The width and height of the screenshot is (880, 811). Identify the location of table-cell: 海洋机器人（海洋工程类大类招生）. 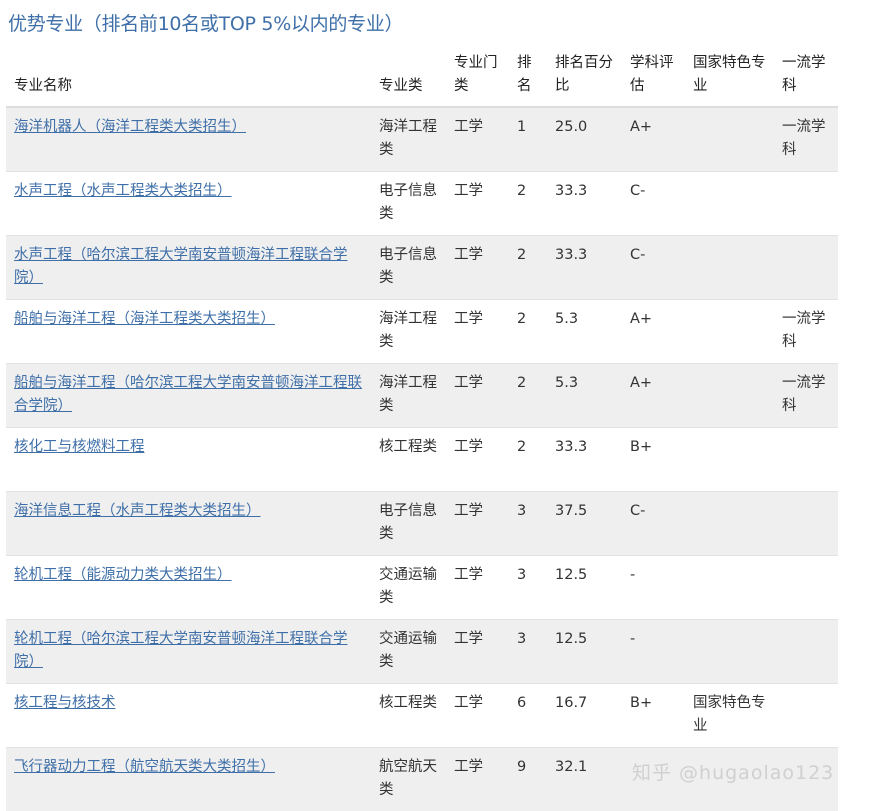
(188, 139).